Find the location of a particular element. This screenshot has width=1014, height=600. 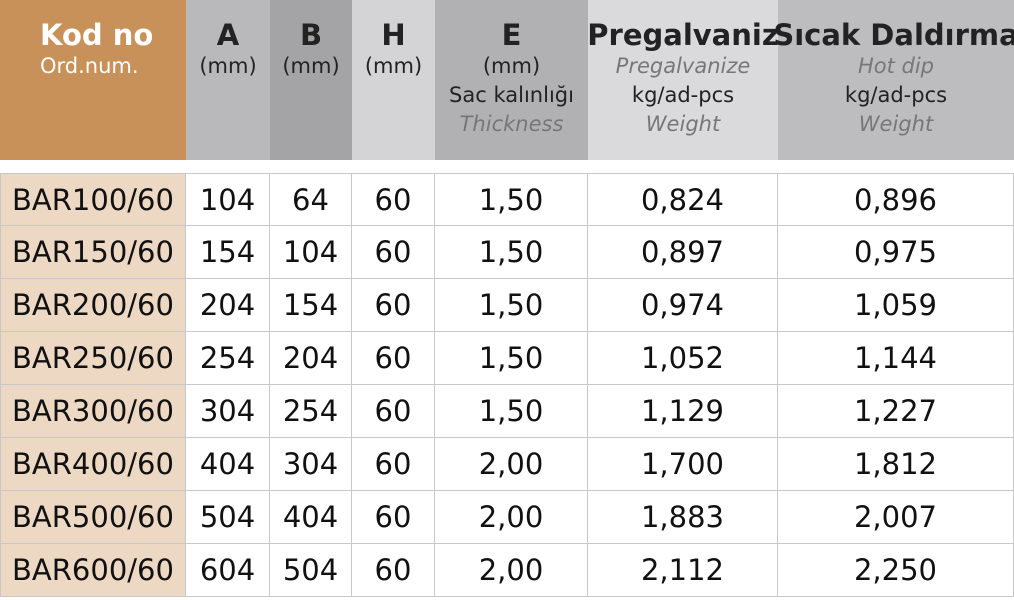

header-sicak: Sıcak Daldırma Hot dip kg/ad-pcs Weight is located at coordinates (893, 80).